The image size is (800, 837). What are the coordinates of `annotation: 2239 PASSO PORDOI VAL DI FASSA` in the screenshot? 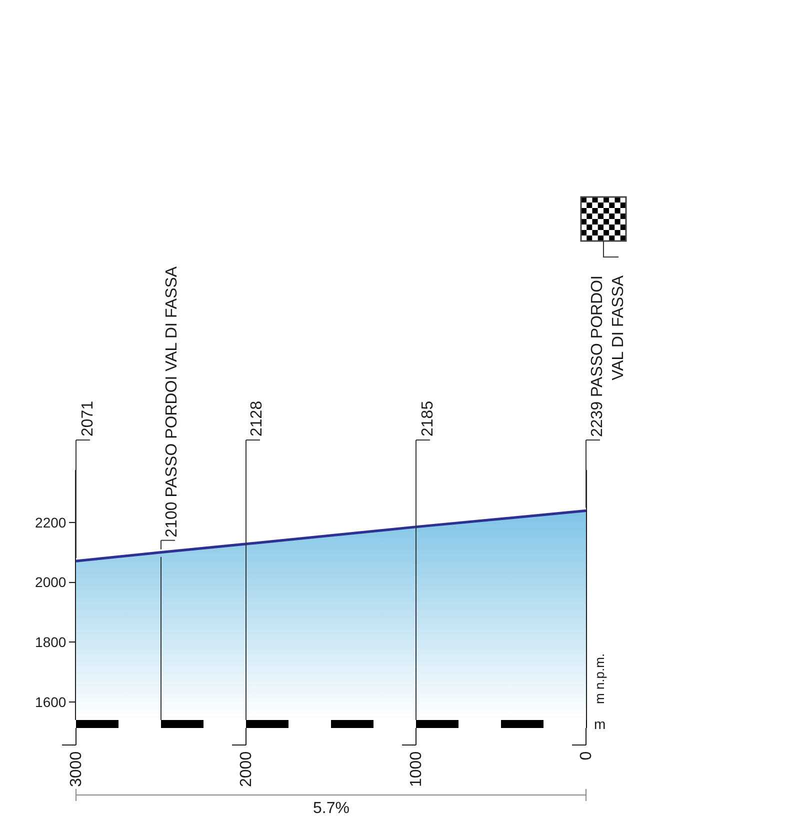 It's located at (608, 356).